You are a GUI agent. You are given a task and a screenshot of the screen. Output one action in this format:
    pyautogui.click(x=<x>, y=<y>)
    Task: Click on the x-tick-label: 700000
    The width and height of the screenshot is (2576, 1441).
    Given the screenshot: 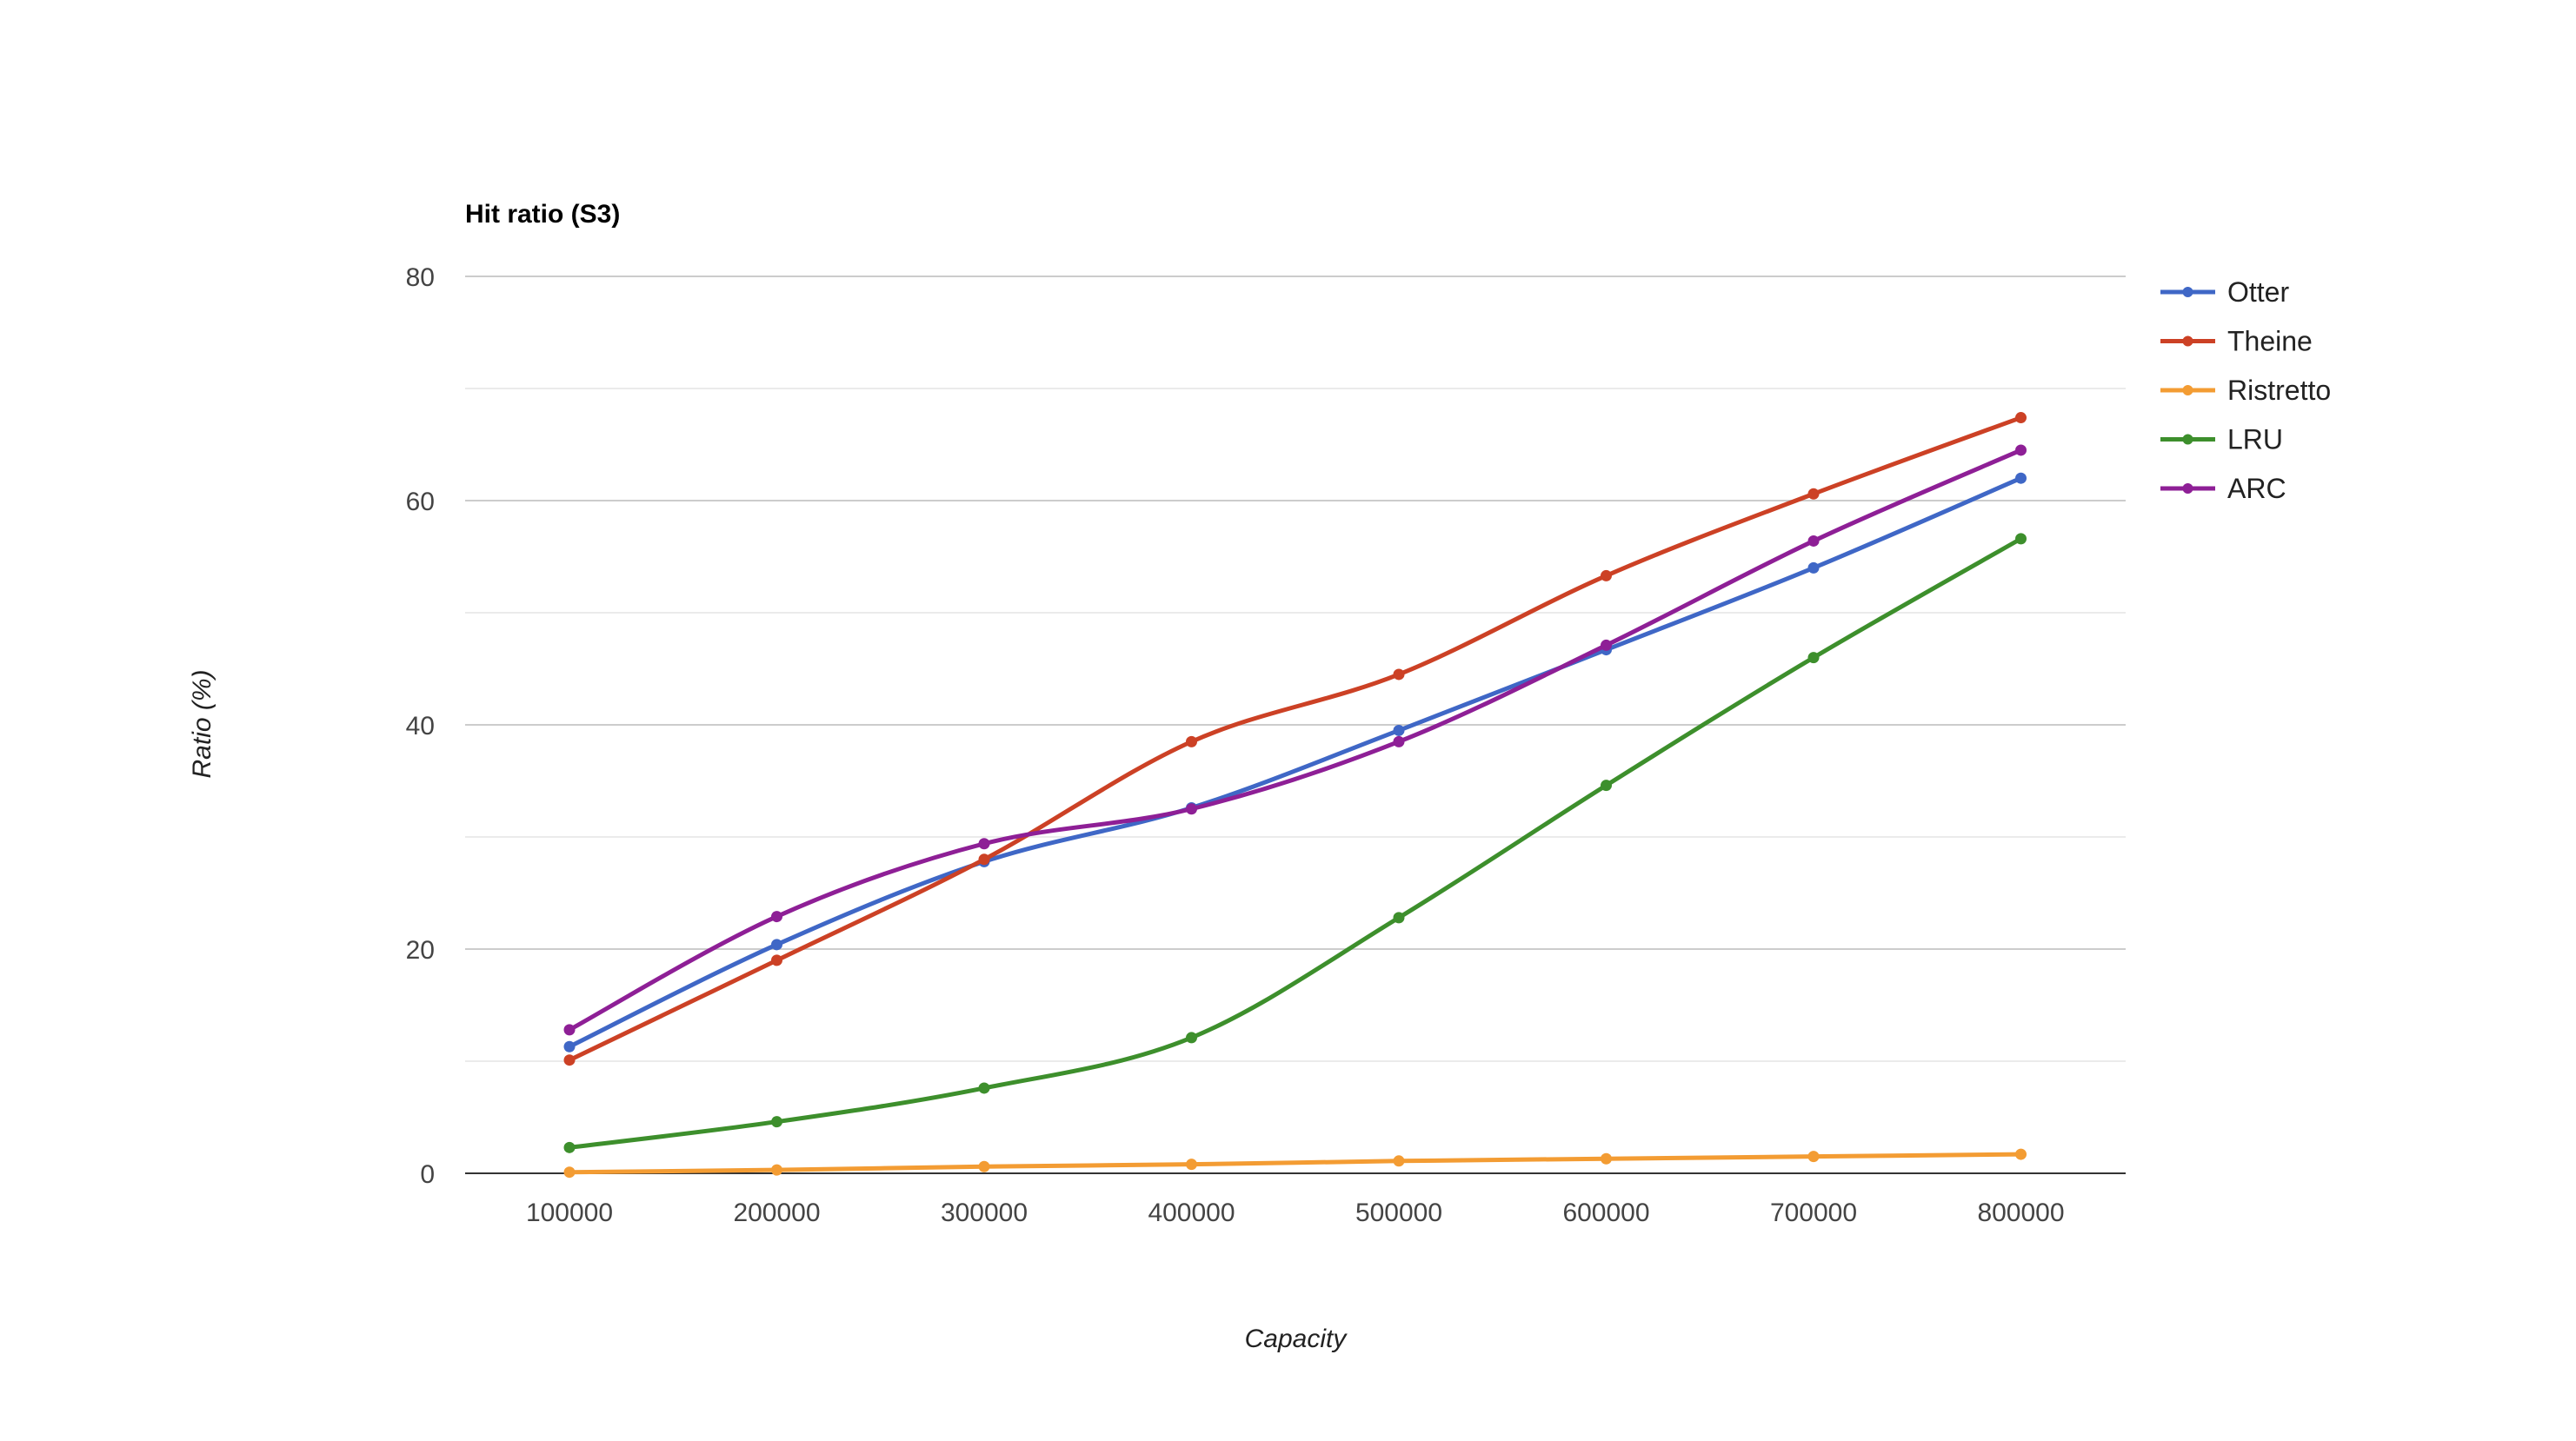 What is the action you would take?
    pyautogui.click(x=1813, y=1213)
    